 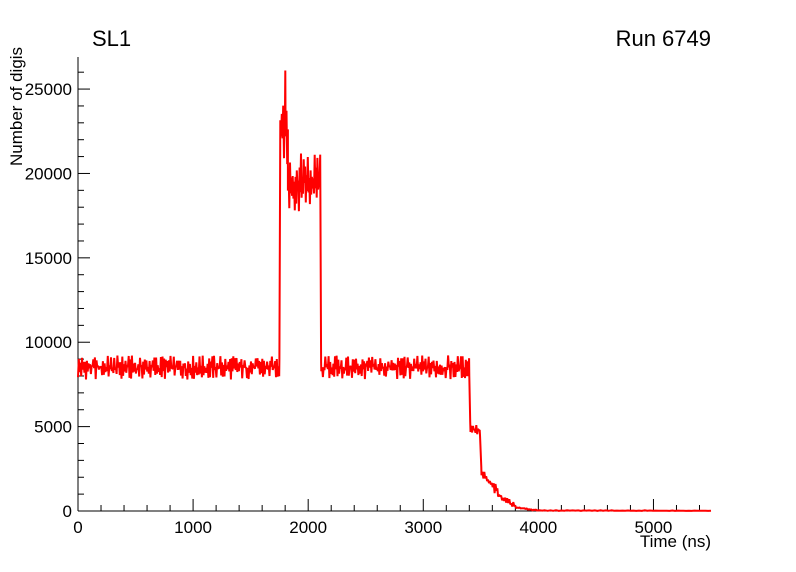 What do you see at coordinates (193, 527) in the screenshot?
I see `x-tick-label: 1000` at bounding box center [193, 527].